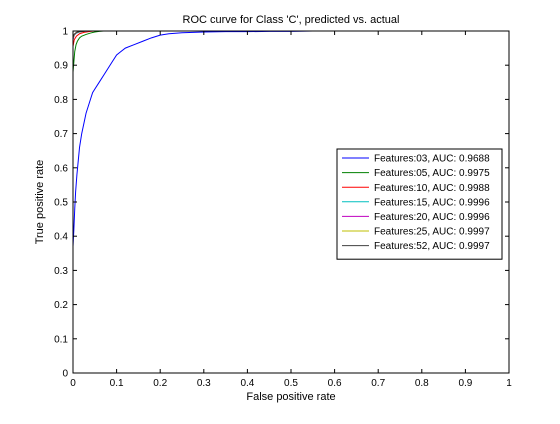 This screenshot has height=424, width=560. What do you see at coordinates (65, 32) in the screenshot?
I see `y-tick-label: 1` at bounding box center [65, 32].